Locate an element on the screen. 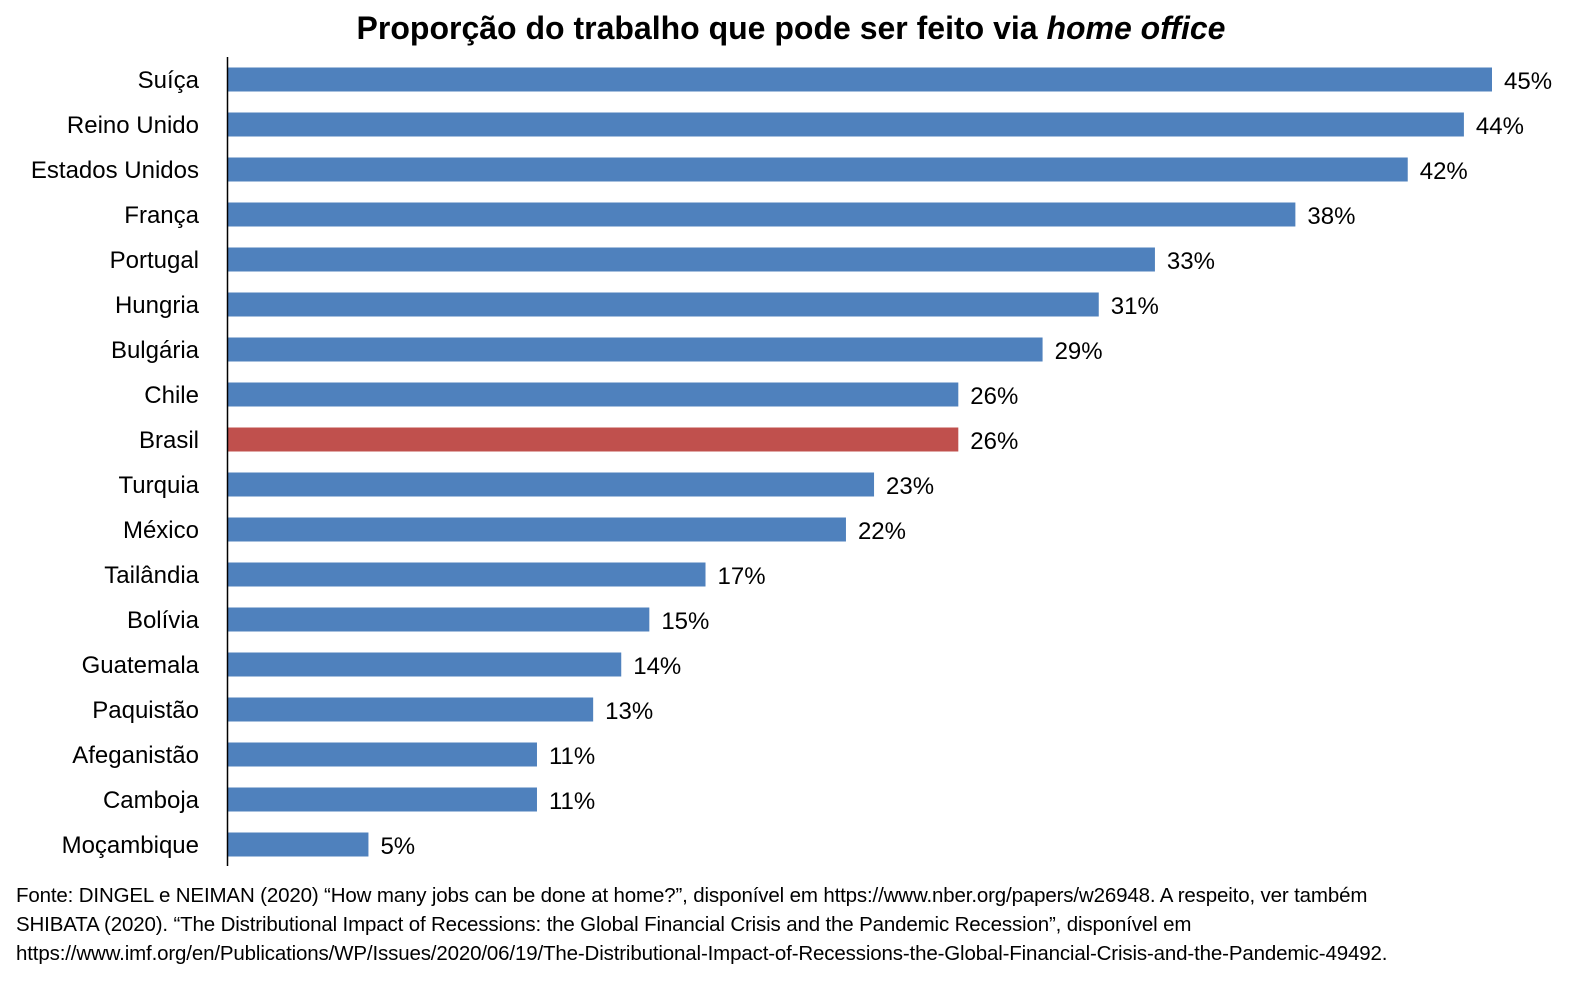 This screenshot has height=985, width=1582. category-label-17: Moçambique is located at coordinates (130, 845).